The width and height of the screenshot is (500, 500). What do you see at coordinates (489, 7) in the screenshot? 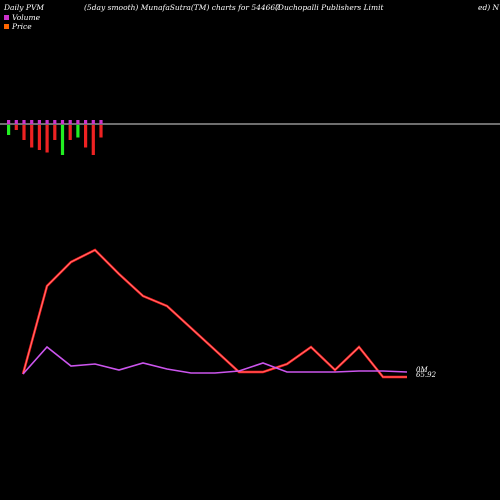
I see `company-name-tail: ed) N` at bounding box center [489, 7].